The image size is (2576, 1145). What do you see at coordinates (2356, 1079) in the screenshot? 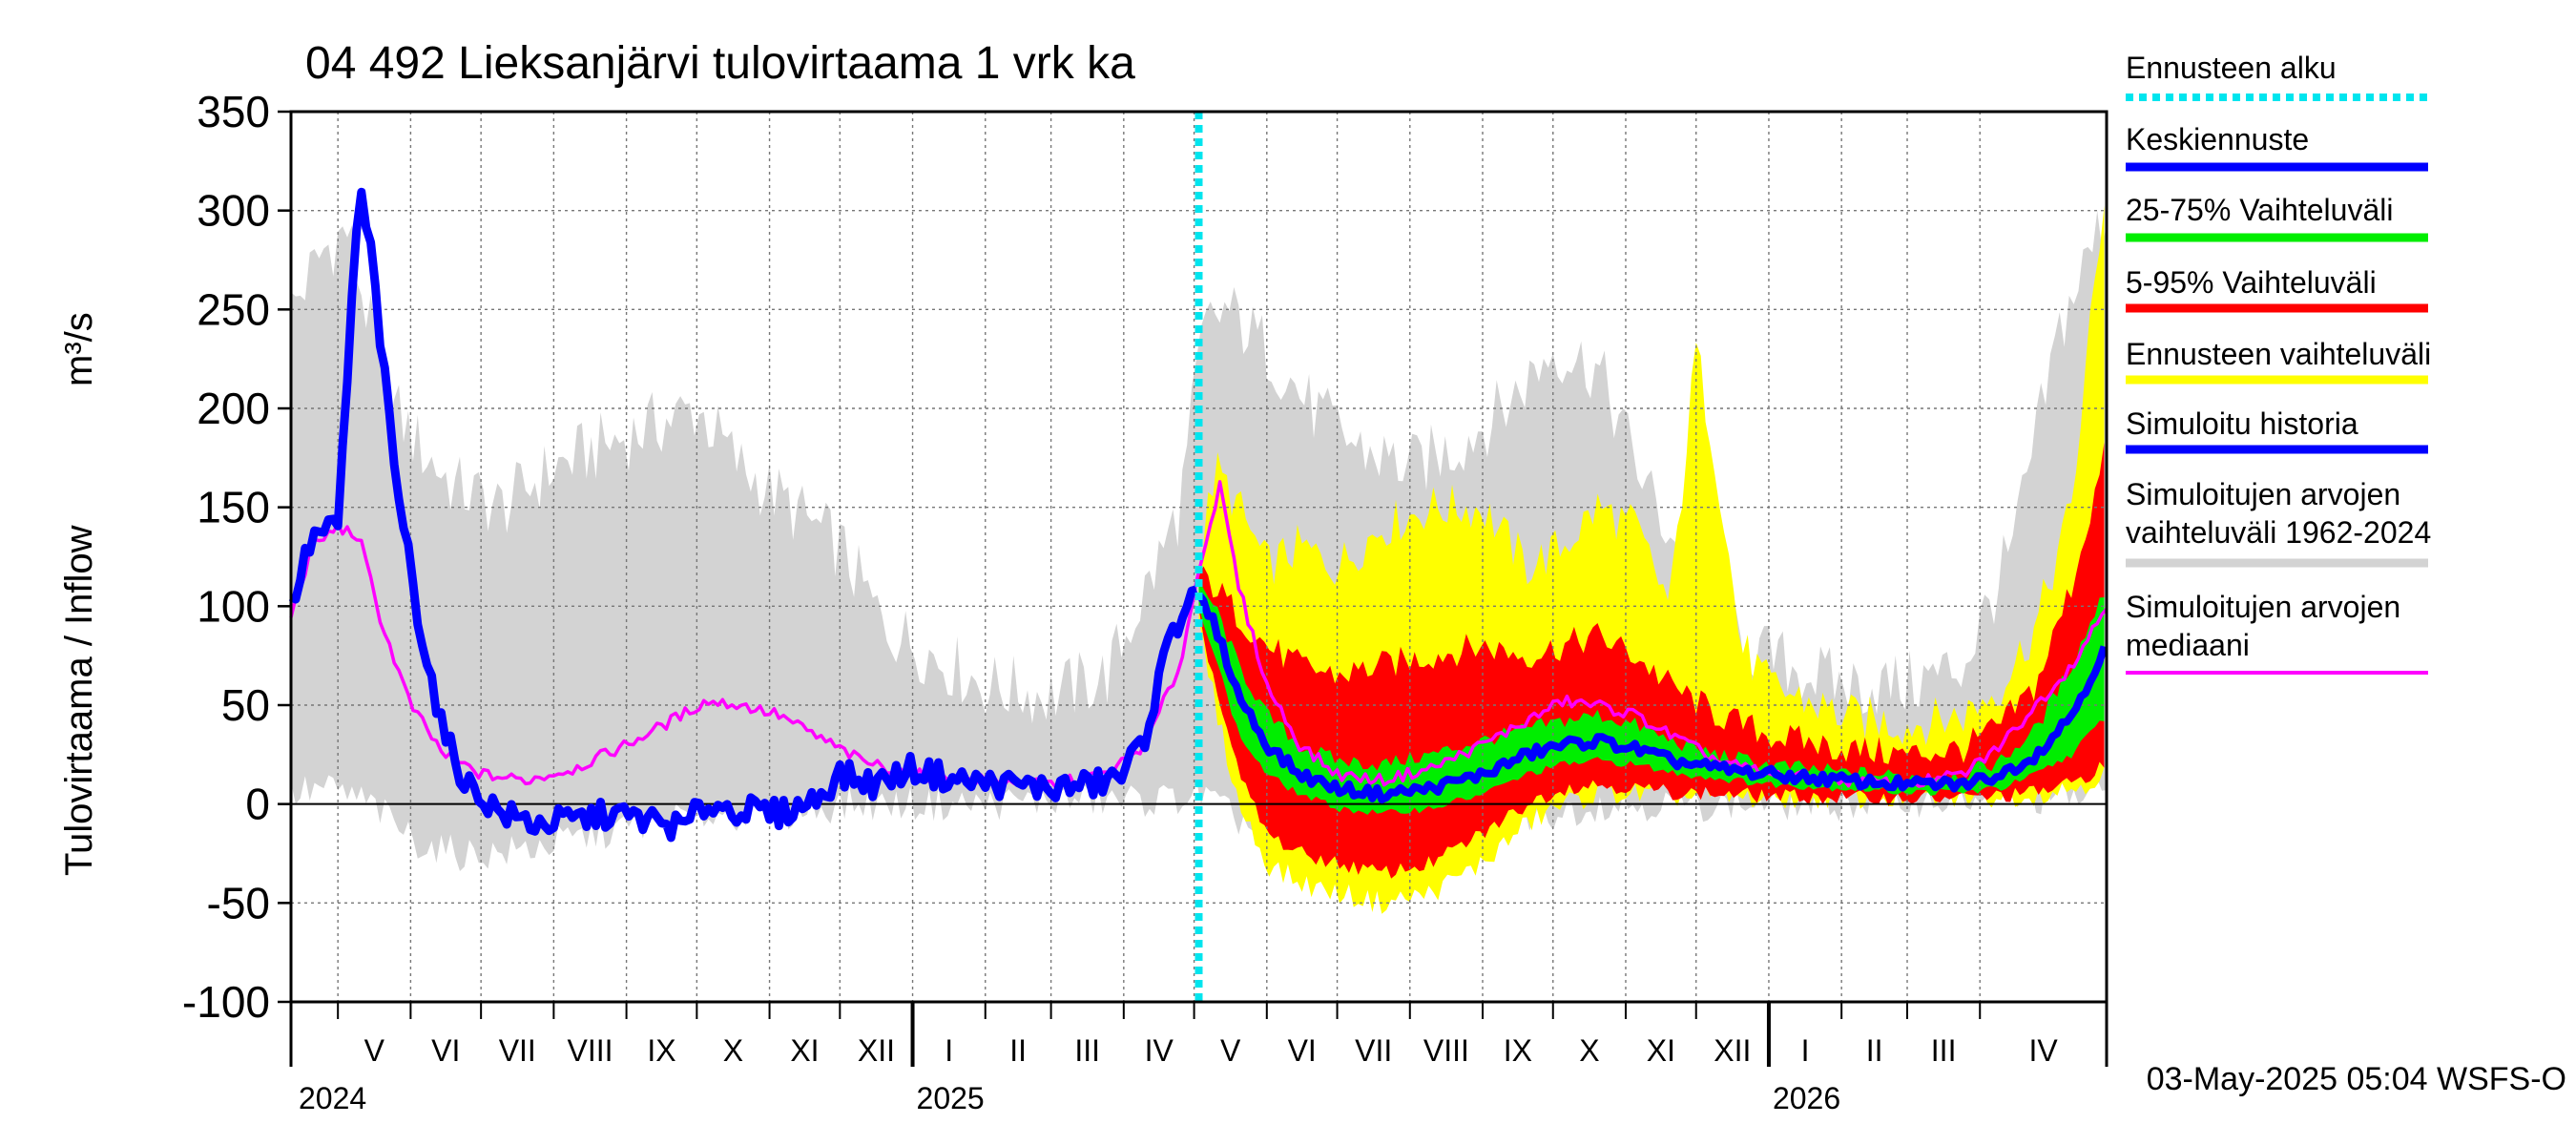
I see `timestamp-label: 03-May-2025 05:04 WSFS-O` at bounding box center [2356, 1079].